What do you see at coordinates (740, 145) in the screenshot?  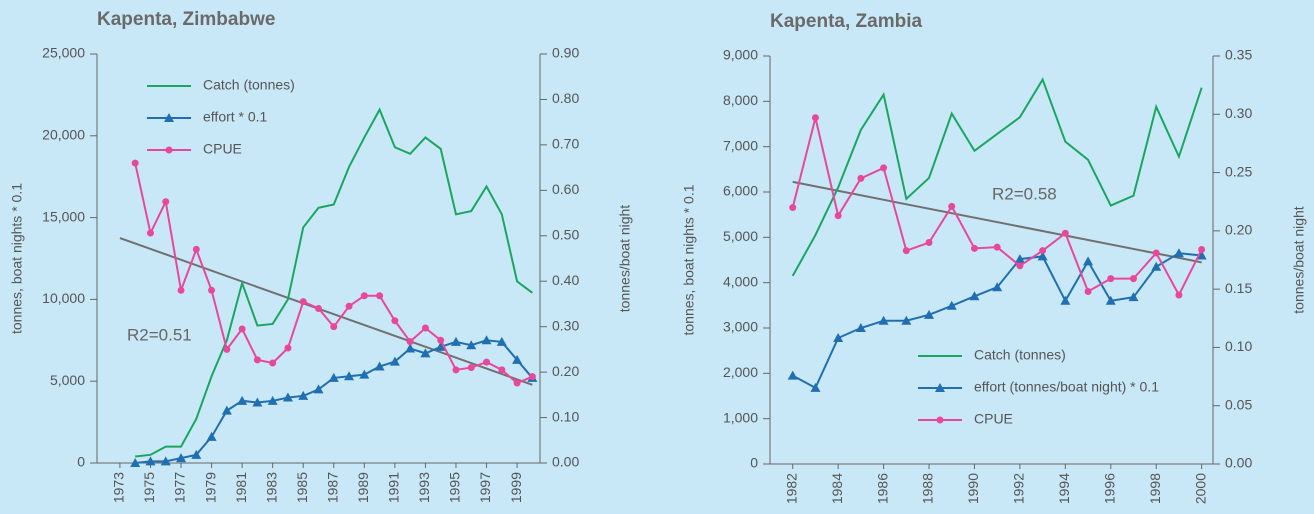 I see `y-tick-label: 7,000` at bounding box center [740, 145].